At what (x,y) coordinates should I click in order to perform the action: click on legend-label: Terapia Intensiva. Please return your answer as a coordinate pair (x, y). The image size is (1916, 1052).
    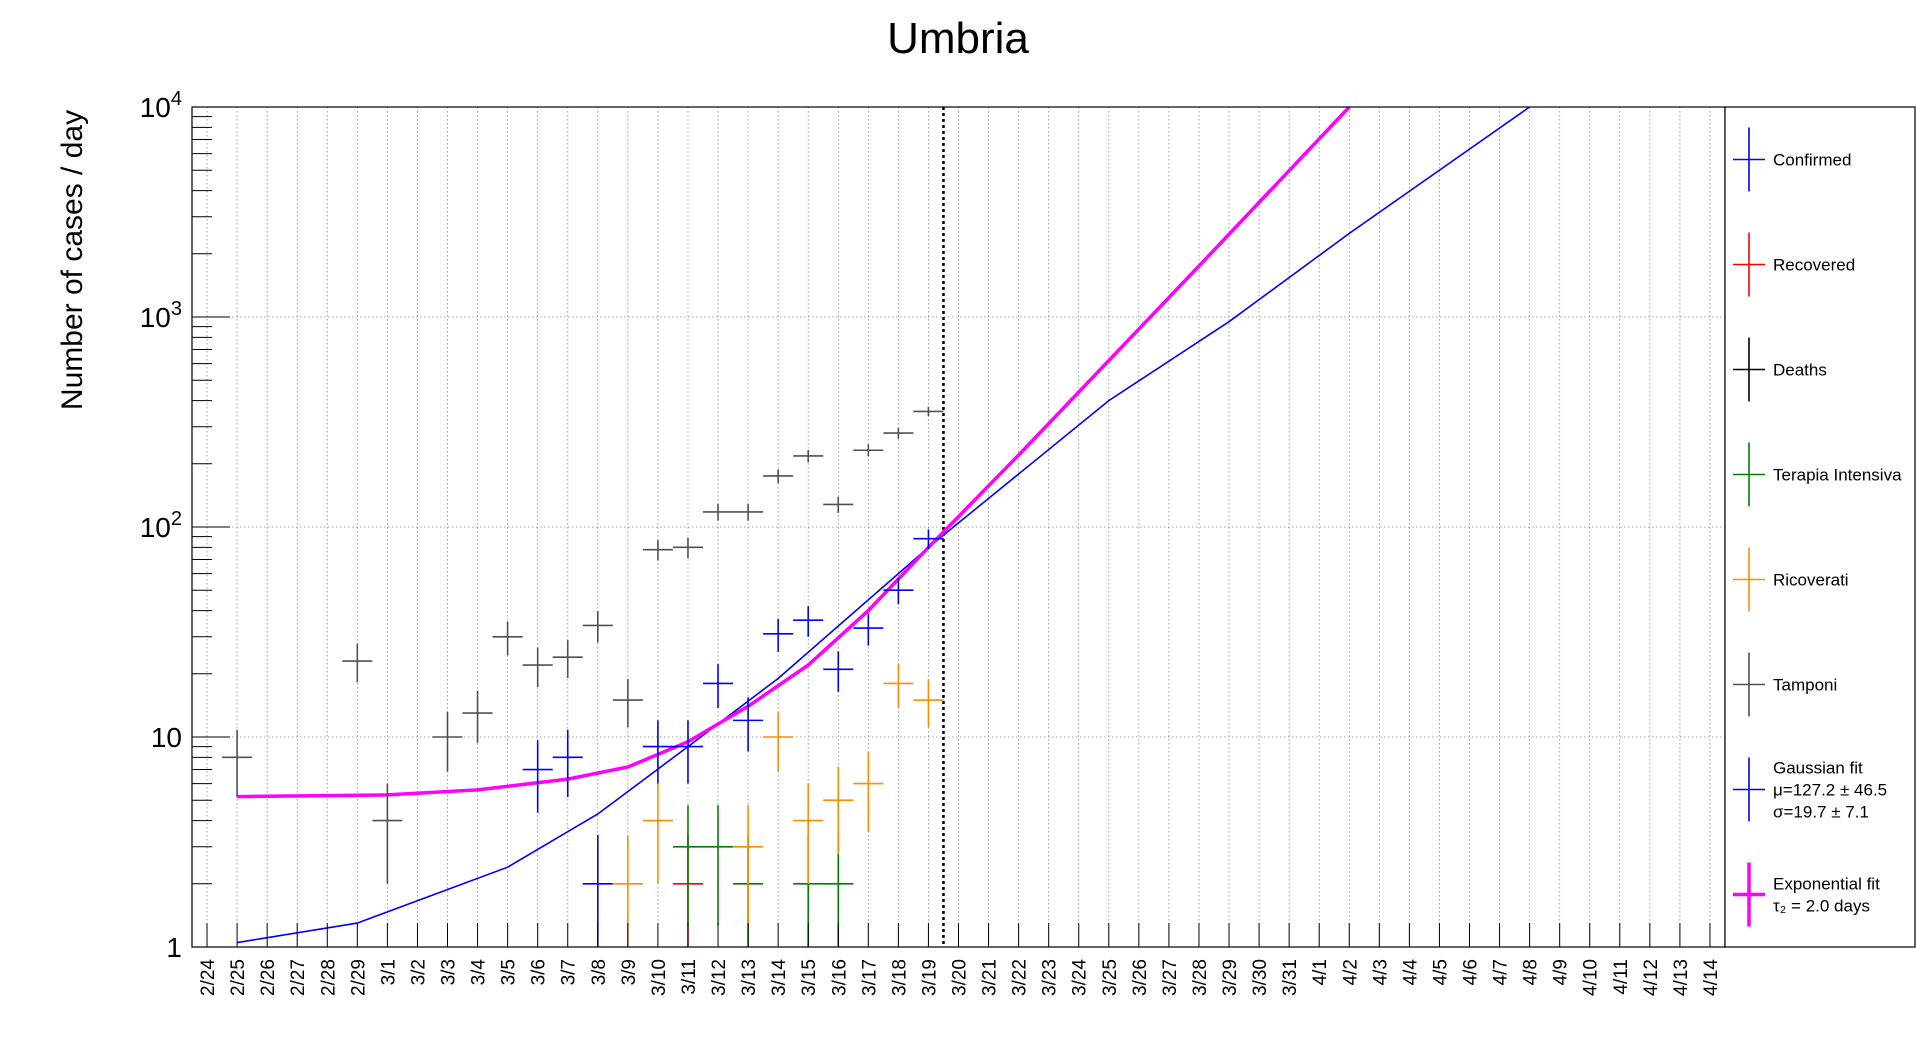
    Looking at the image, I should click on (1837, 475).